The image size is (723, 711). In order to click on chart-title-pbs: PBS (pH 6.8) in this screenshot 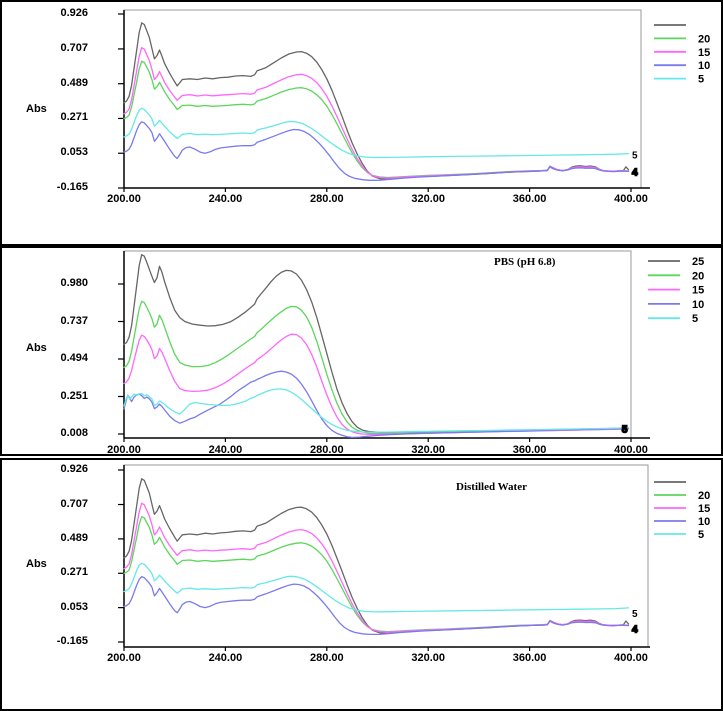, I will do `click(525, 262)`.